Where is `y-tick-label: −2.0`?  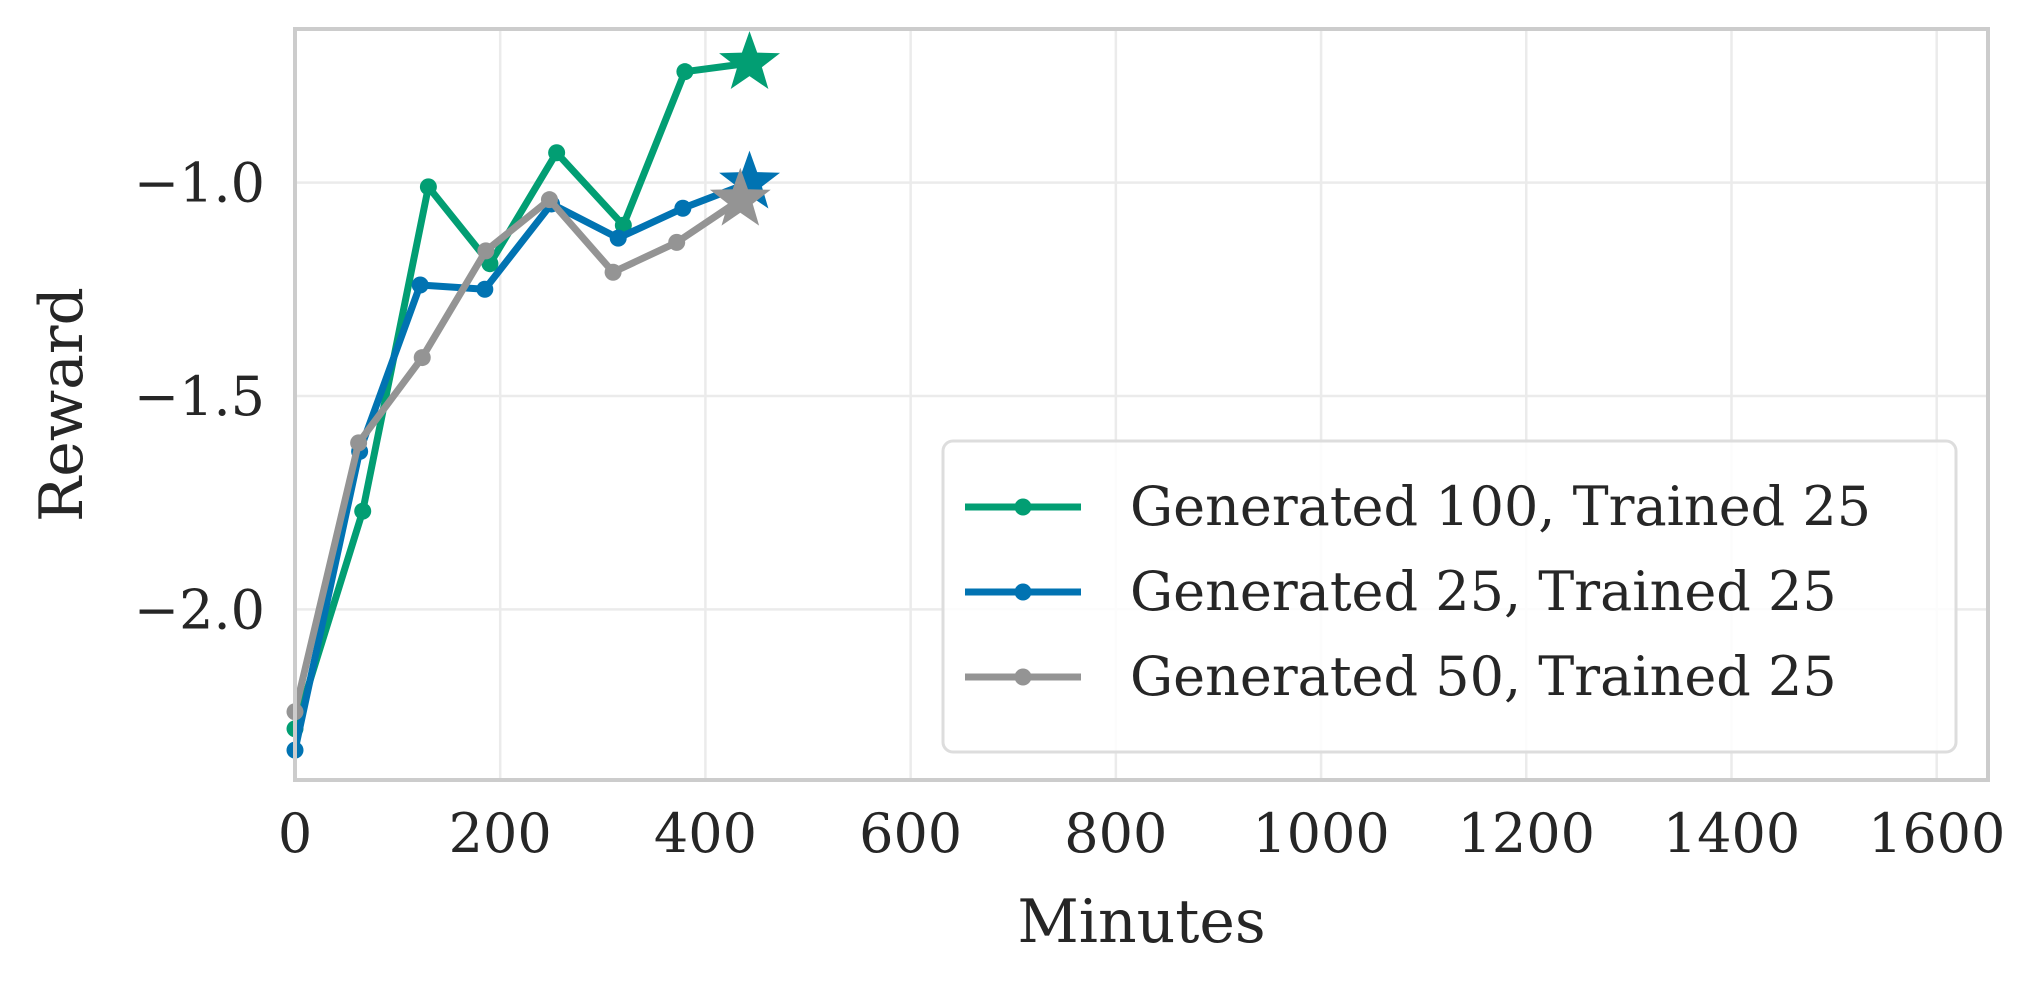 y-tick-label: −2.0 is located at coordinates (199, 609).